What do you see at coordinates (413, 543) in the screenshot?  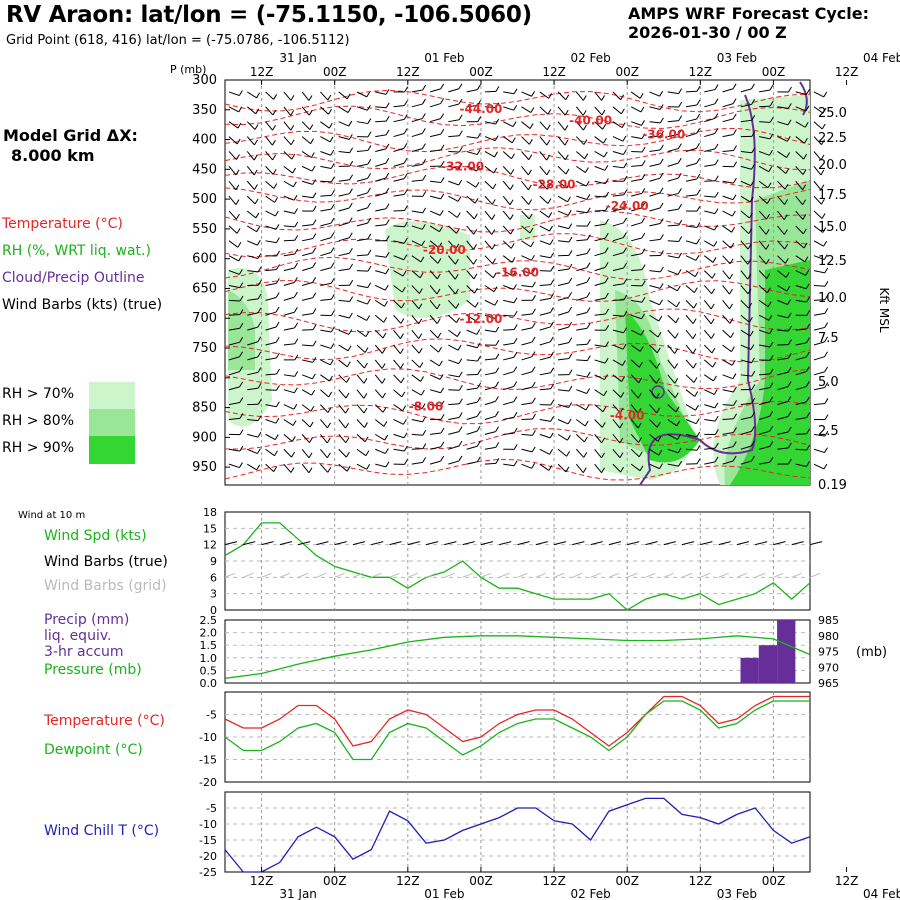 I see `surface-wind-barb` at bounding box center [413, 543].